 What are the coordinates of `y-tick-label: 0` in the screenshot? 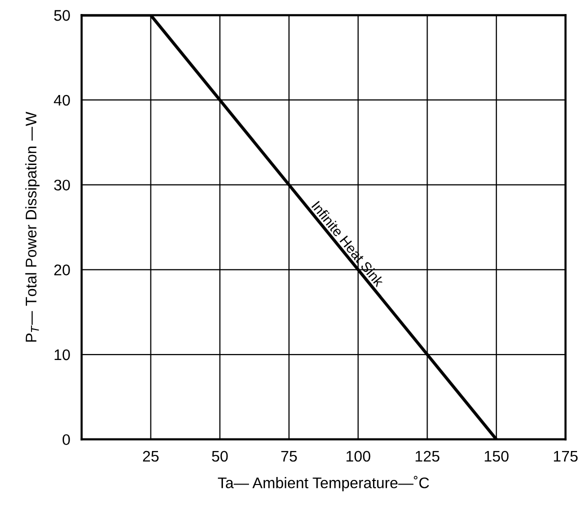 It's located at (66, 440).